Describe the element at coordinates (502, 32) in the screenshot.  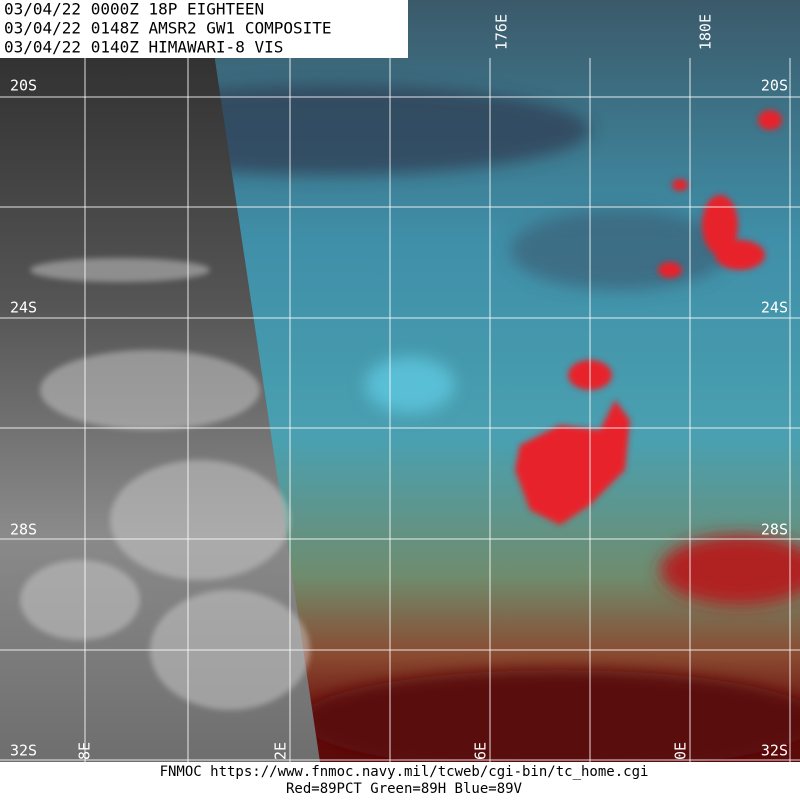
I see `lon-label: 176E` at that location.